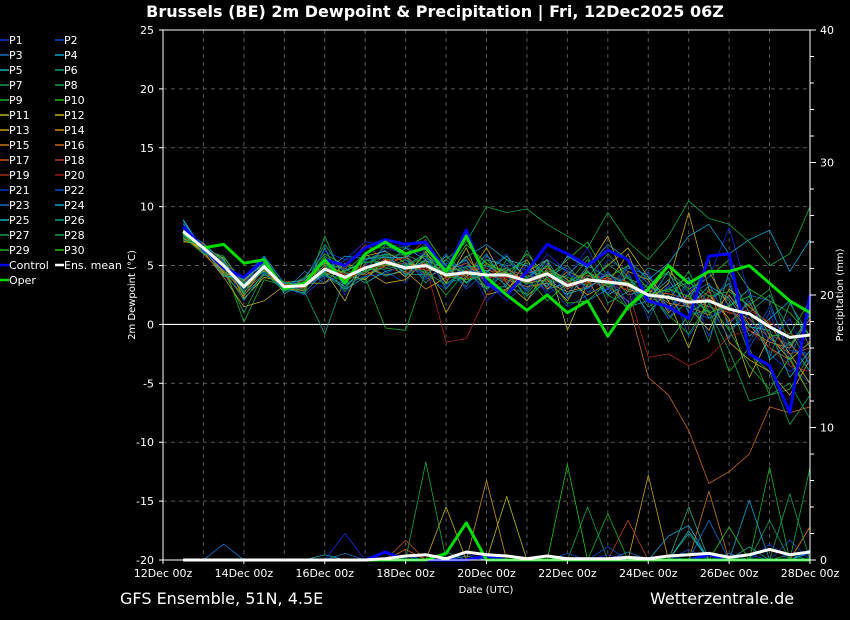  I want to click on precip-line-p11, so click(497, 528).